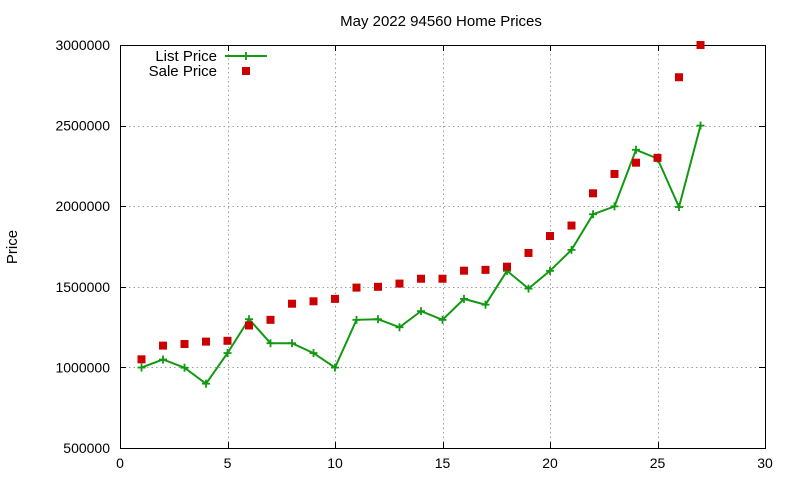  I want to click on y-tick-label: 500000, so click(86, 448).